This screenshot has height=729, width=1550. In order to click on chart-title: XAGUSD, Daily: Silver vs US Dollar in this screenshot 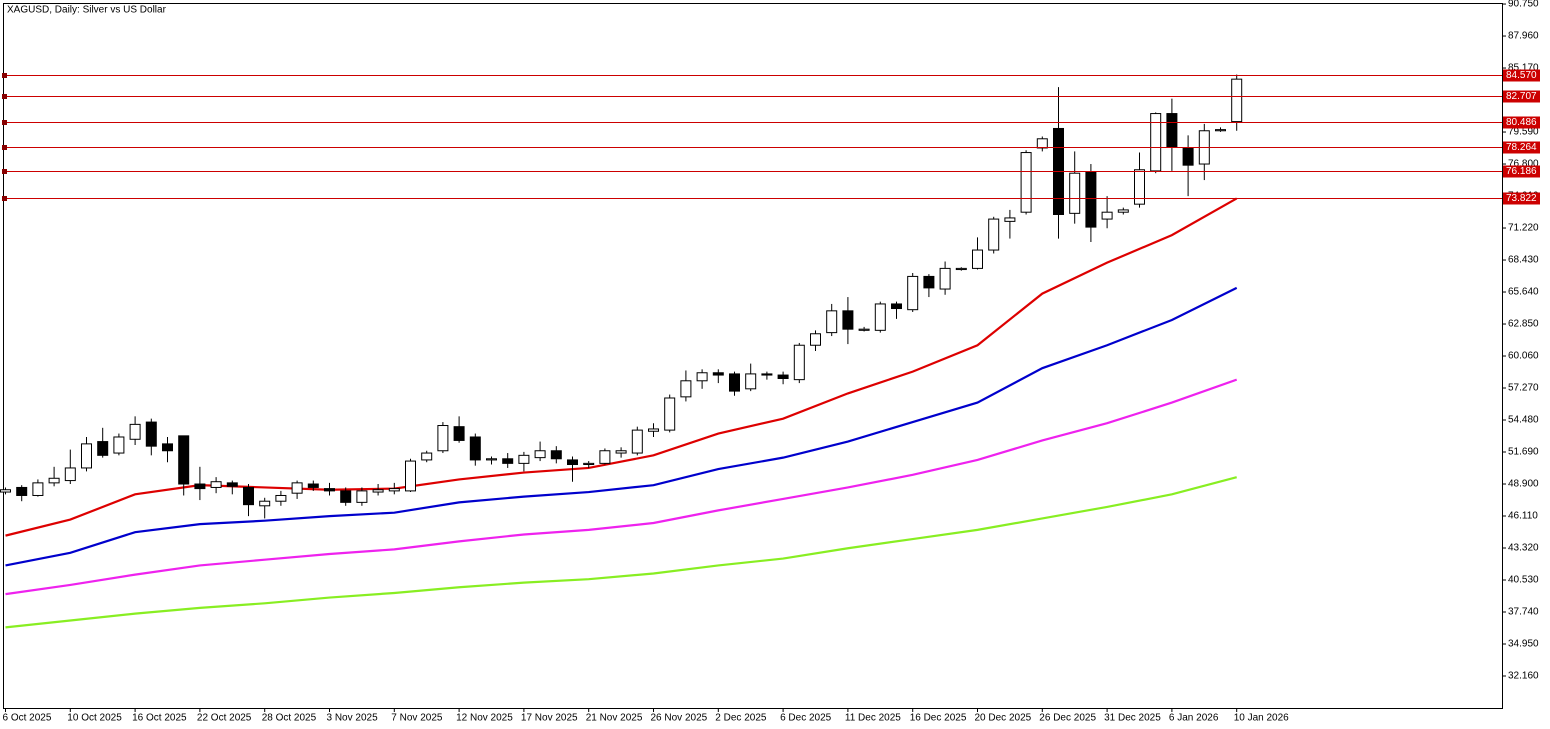, I will do `click(87, 10)`.